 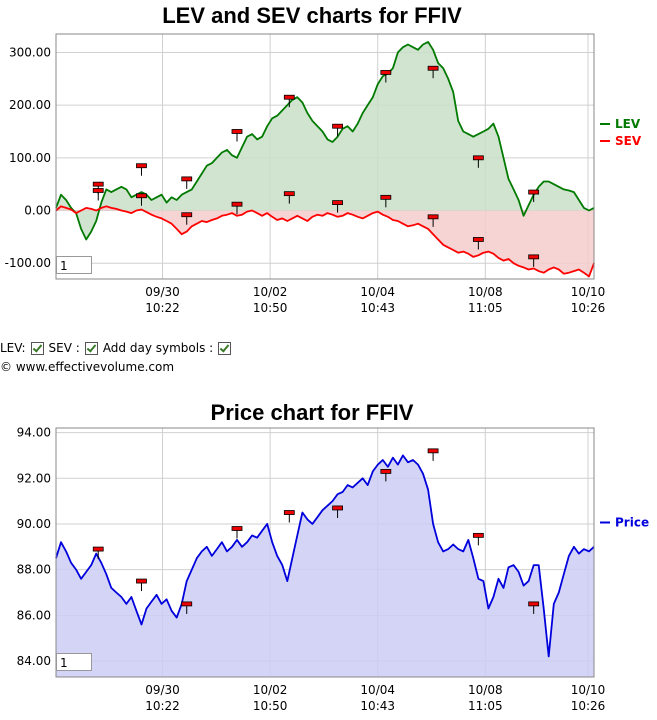 What do you see at coordinates (13, 348) in the screenshot?
I see `lev-checkbox-label: LEV:` at bounding box center [13, 348].